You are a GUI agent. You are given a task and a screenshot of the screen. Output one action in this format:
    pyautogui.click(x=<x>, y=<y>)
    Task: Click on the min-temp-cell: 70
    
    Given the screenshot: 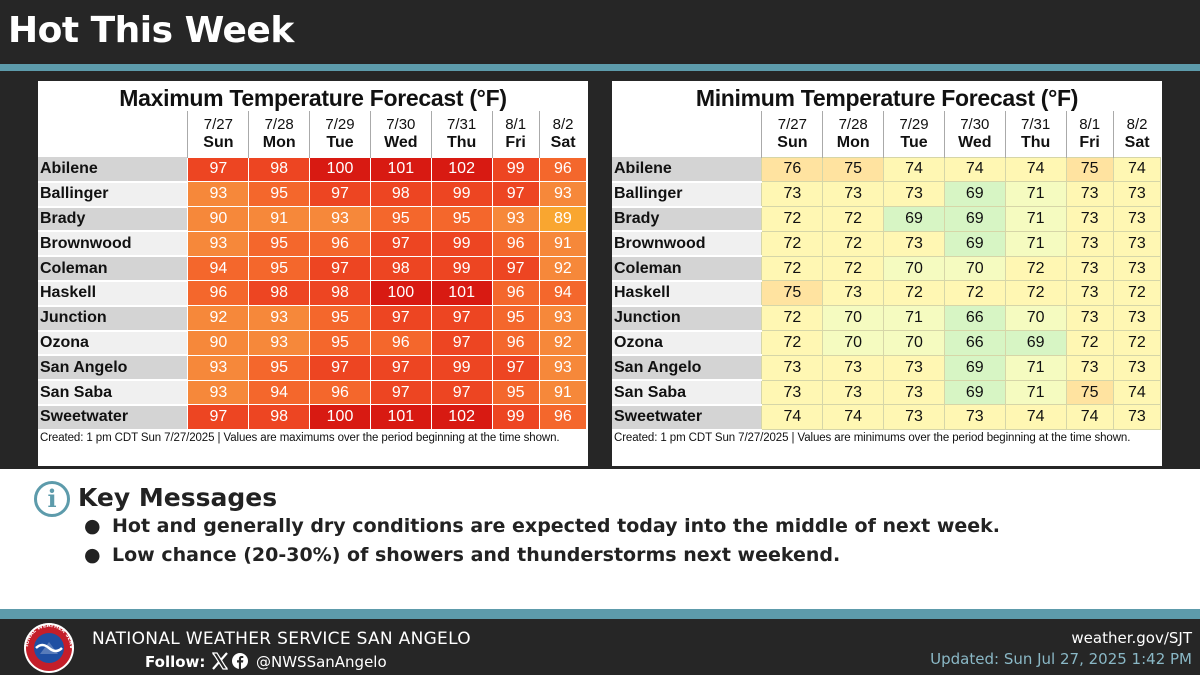 What is the action you would take?
    pyautogui.click(x=974, y=268)
    